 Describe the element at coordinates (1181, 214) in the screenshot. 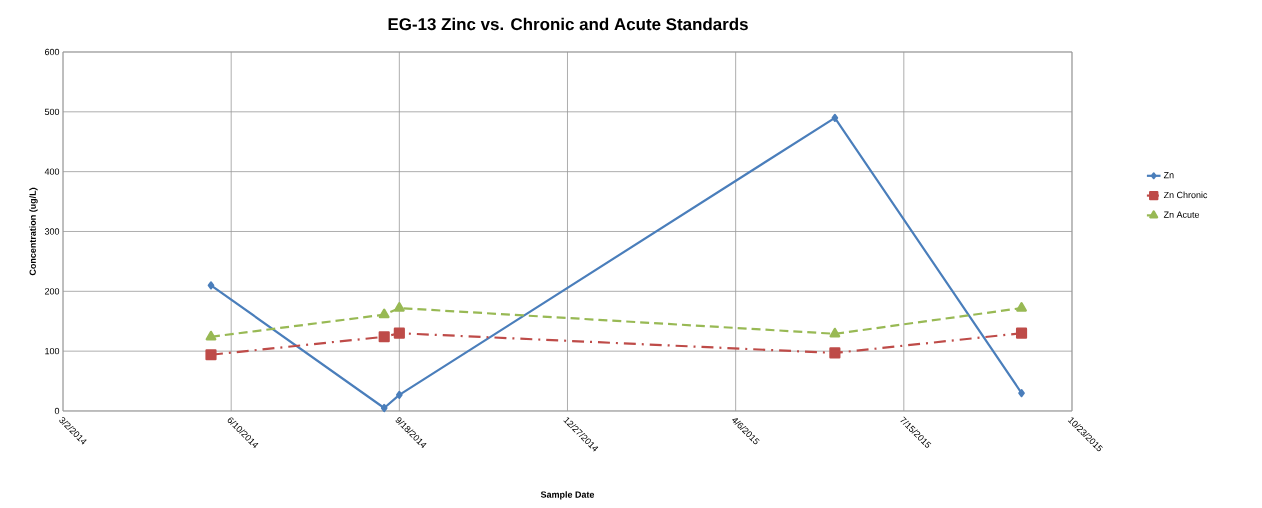

I see `legend-label: Zn Acute` at that location.